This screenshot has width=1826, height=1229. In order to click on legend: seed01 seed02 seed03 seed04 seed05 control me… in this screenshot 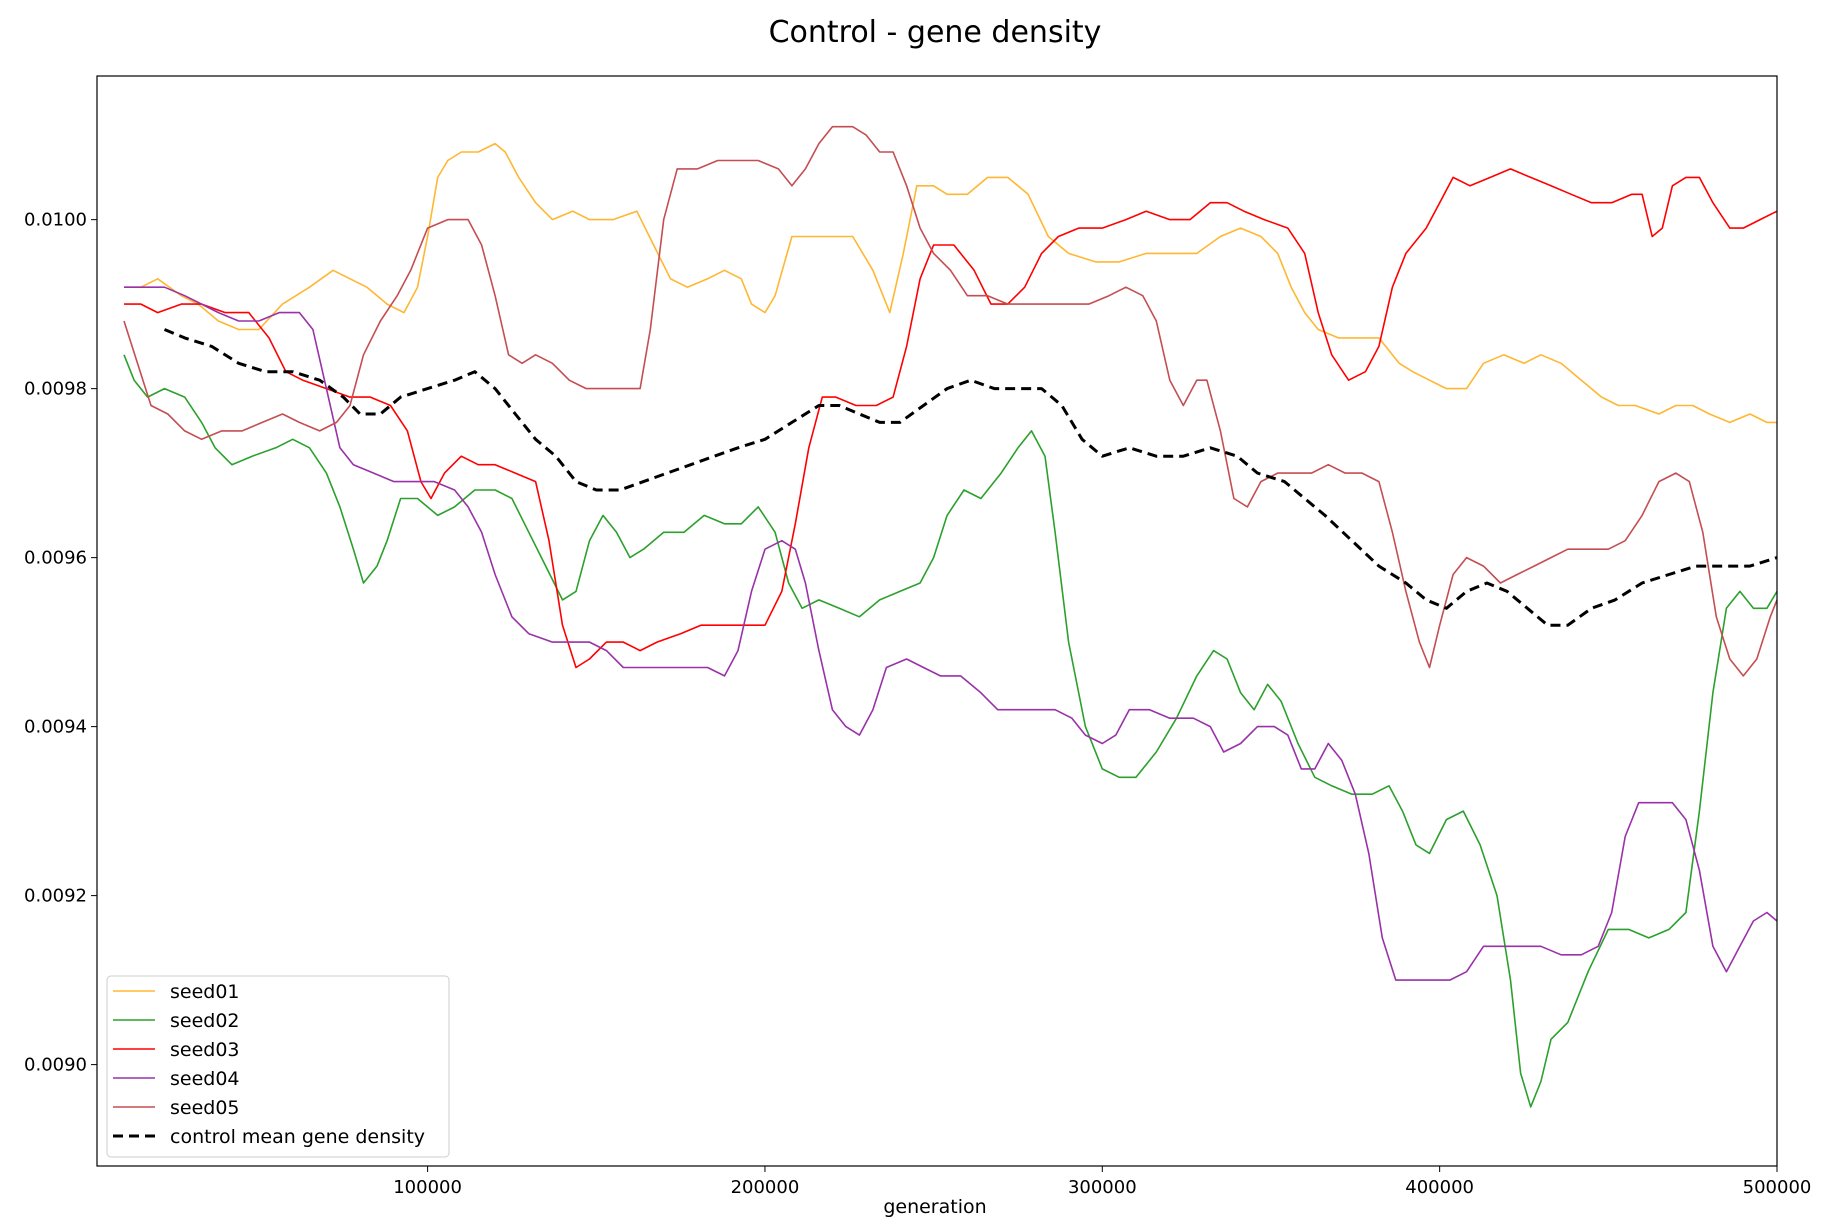, I will do `click(278, 1066)`.